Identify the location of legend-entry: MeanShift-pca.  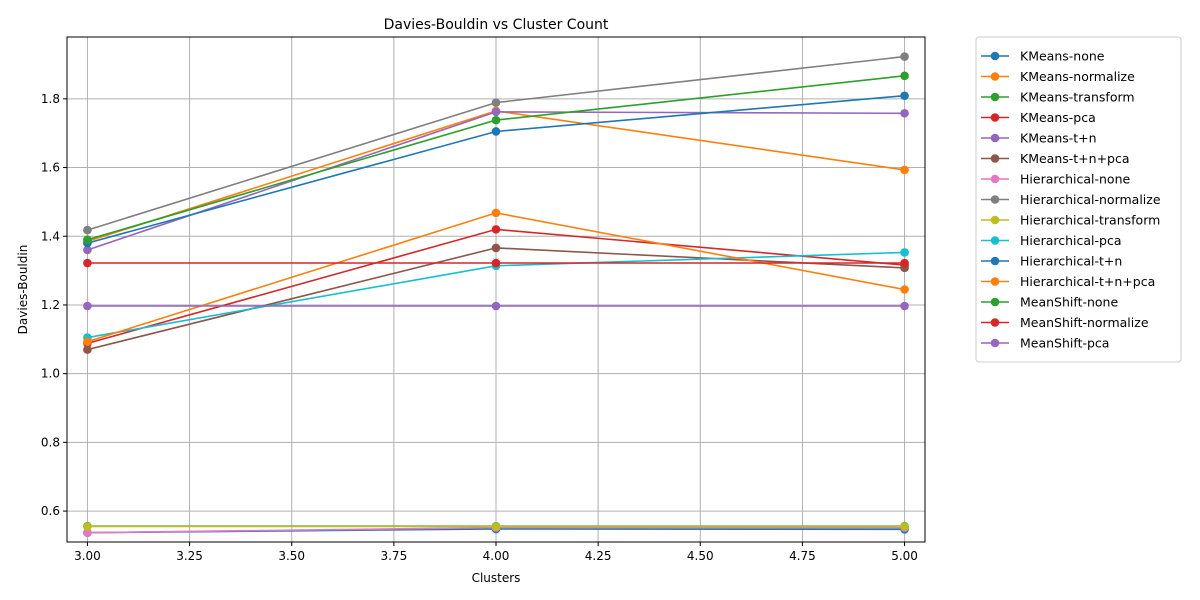
(1045, 343).